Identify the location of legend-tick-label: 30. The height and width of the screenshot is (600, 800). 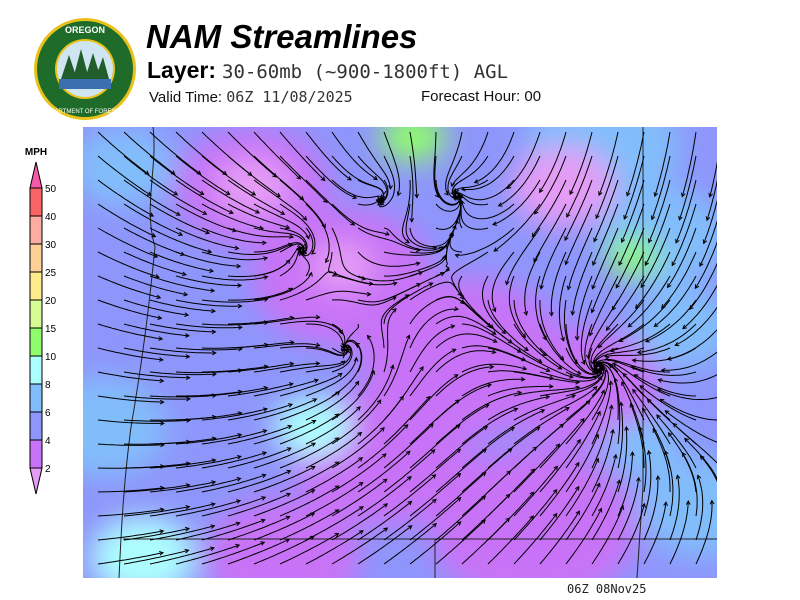
(51, 245).